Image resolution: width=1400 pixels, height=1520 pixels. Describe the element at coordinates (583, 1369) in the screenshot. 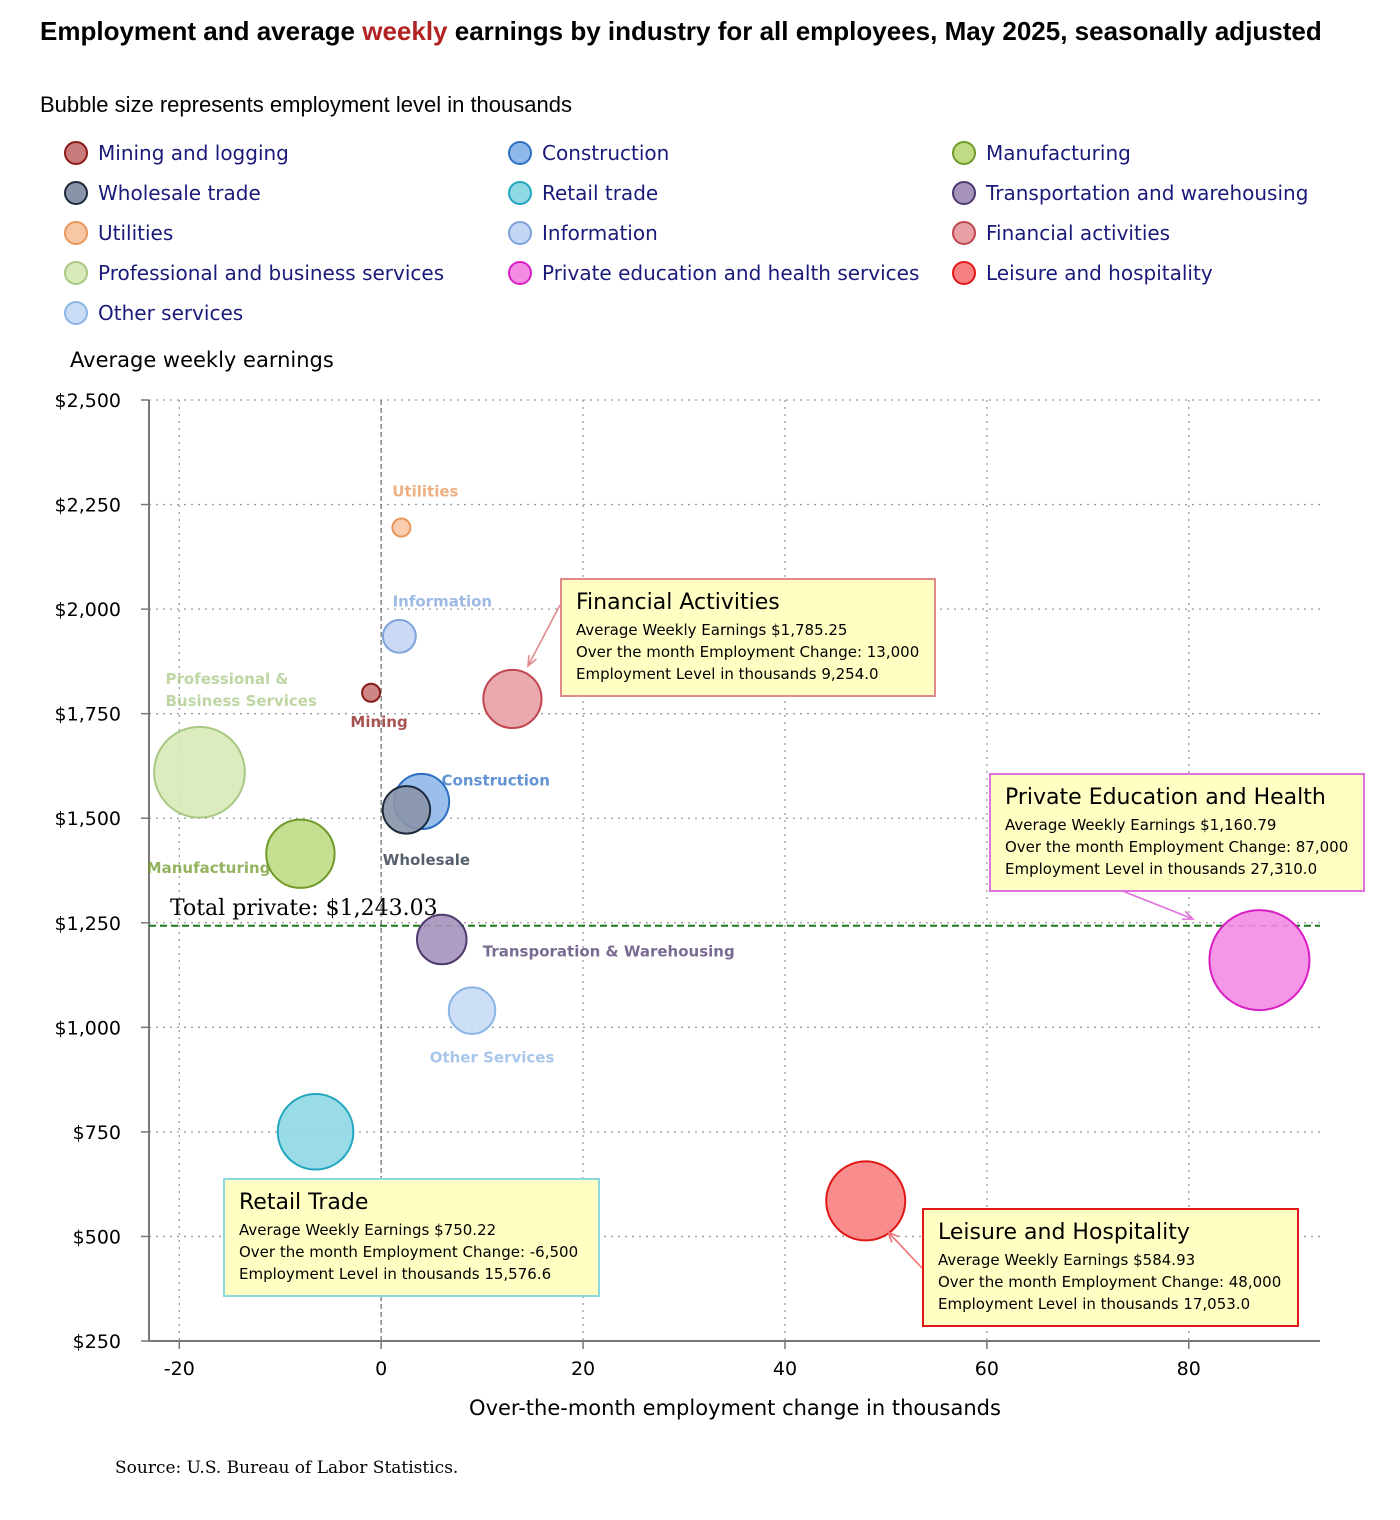

I see `x-tick-label: 20` at that location.